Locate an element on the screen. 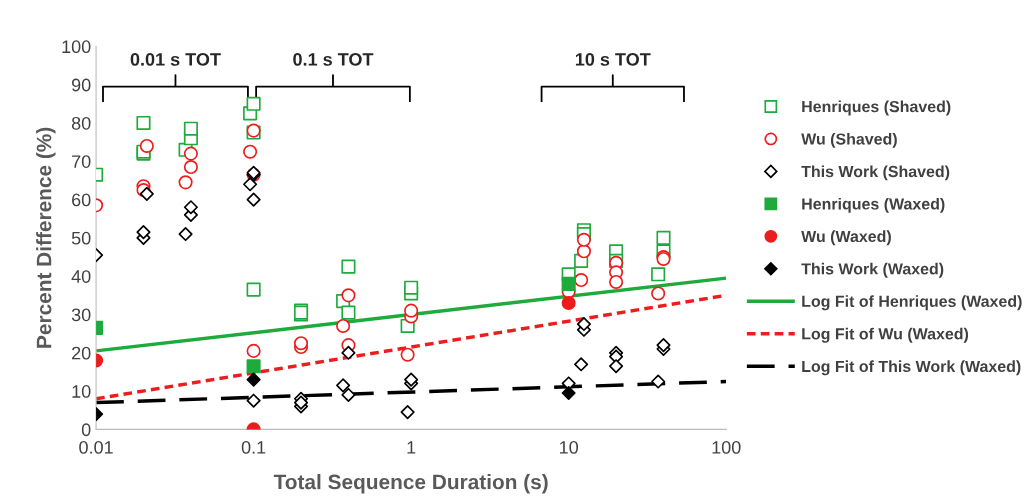  x-axis-title: Total Sequence Duration (s) is located at coordinates (410, 484).